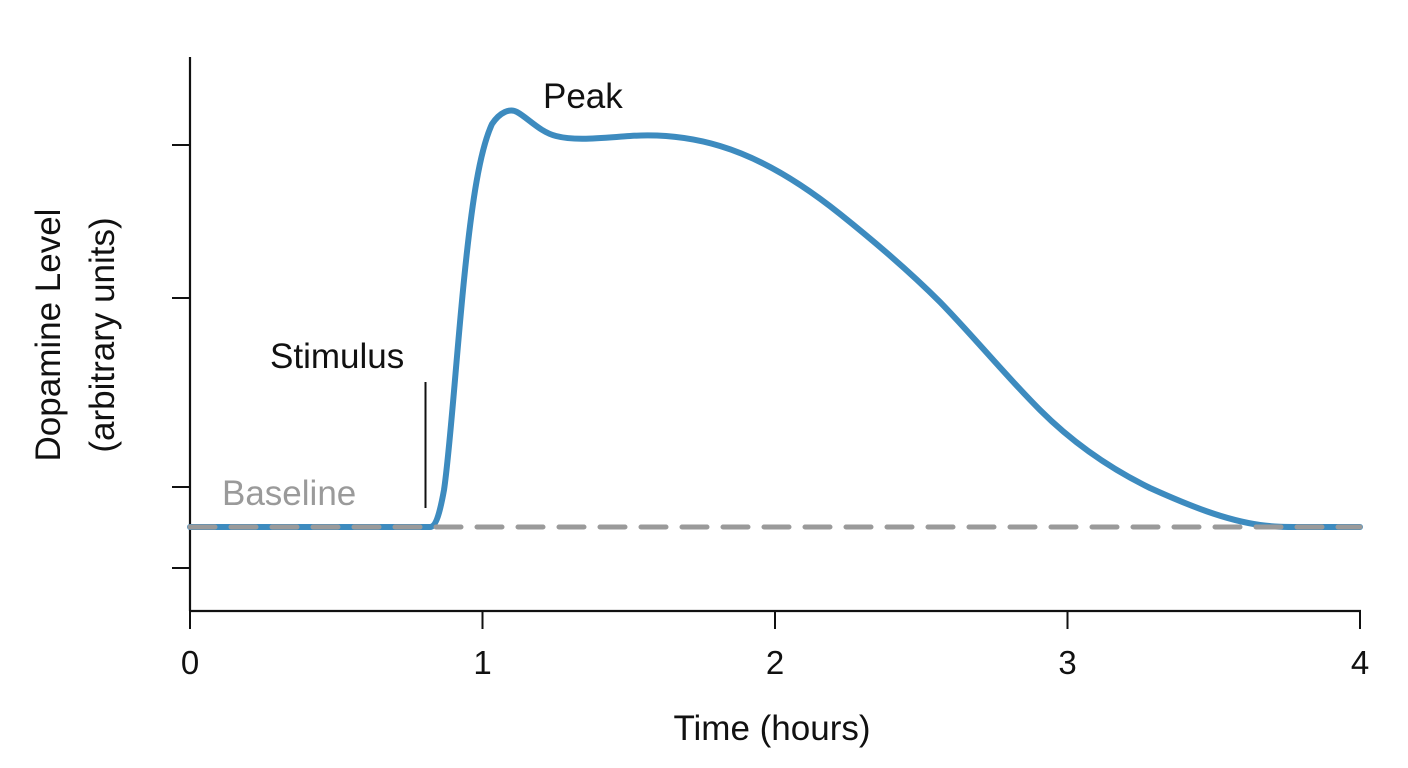 The height and width of the screenshot is (768, 1408). I want to click on y-axis-subtitle: (arbitrary units), so click(102, 334).